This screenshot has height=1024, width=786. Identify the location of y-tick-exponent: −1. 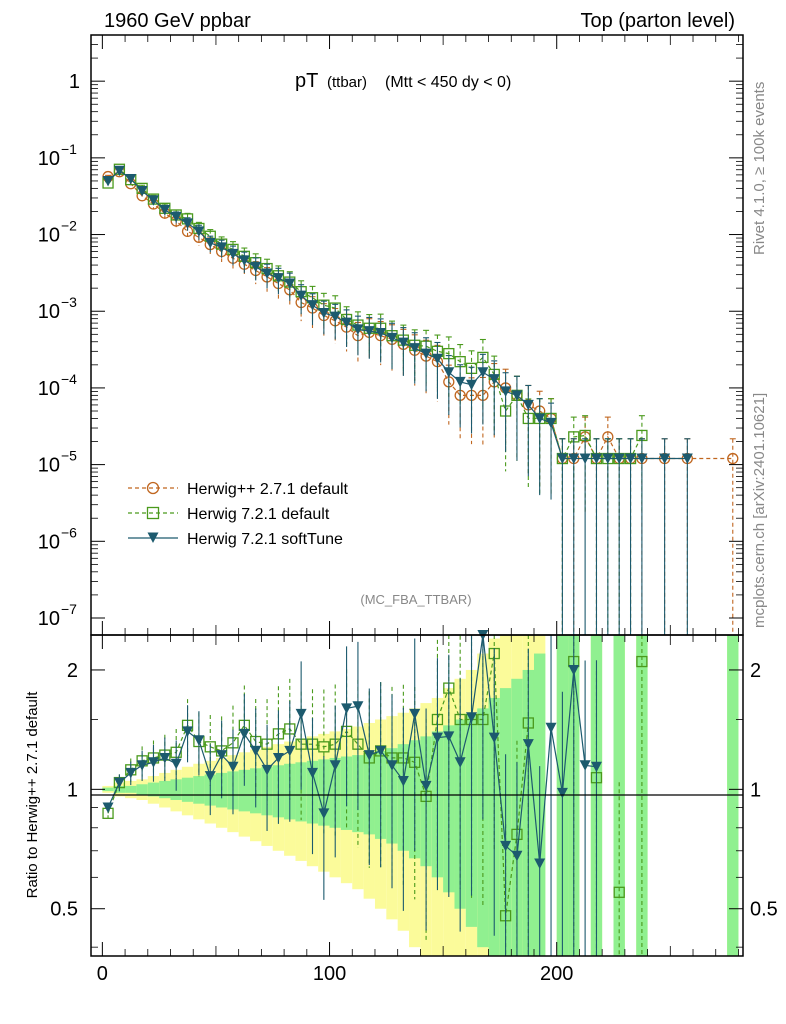
(69, 149).